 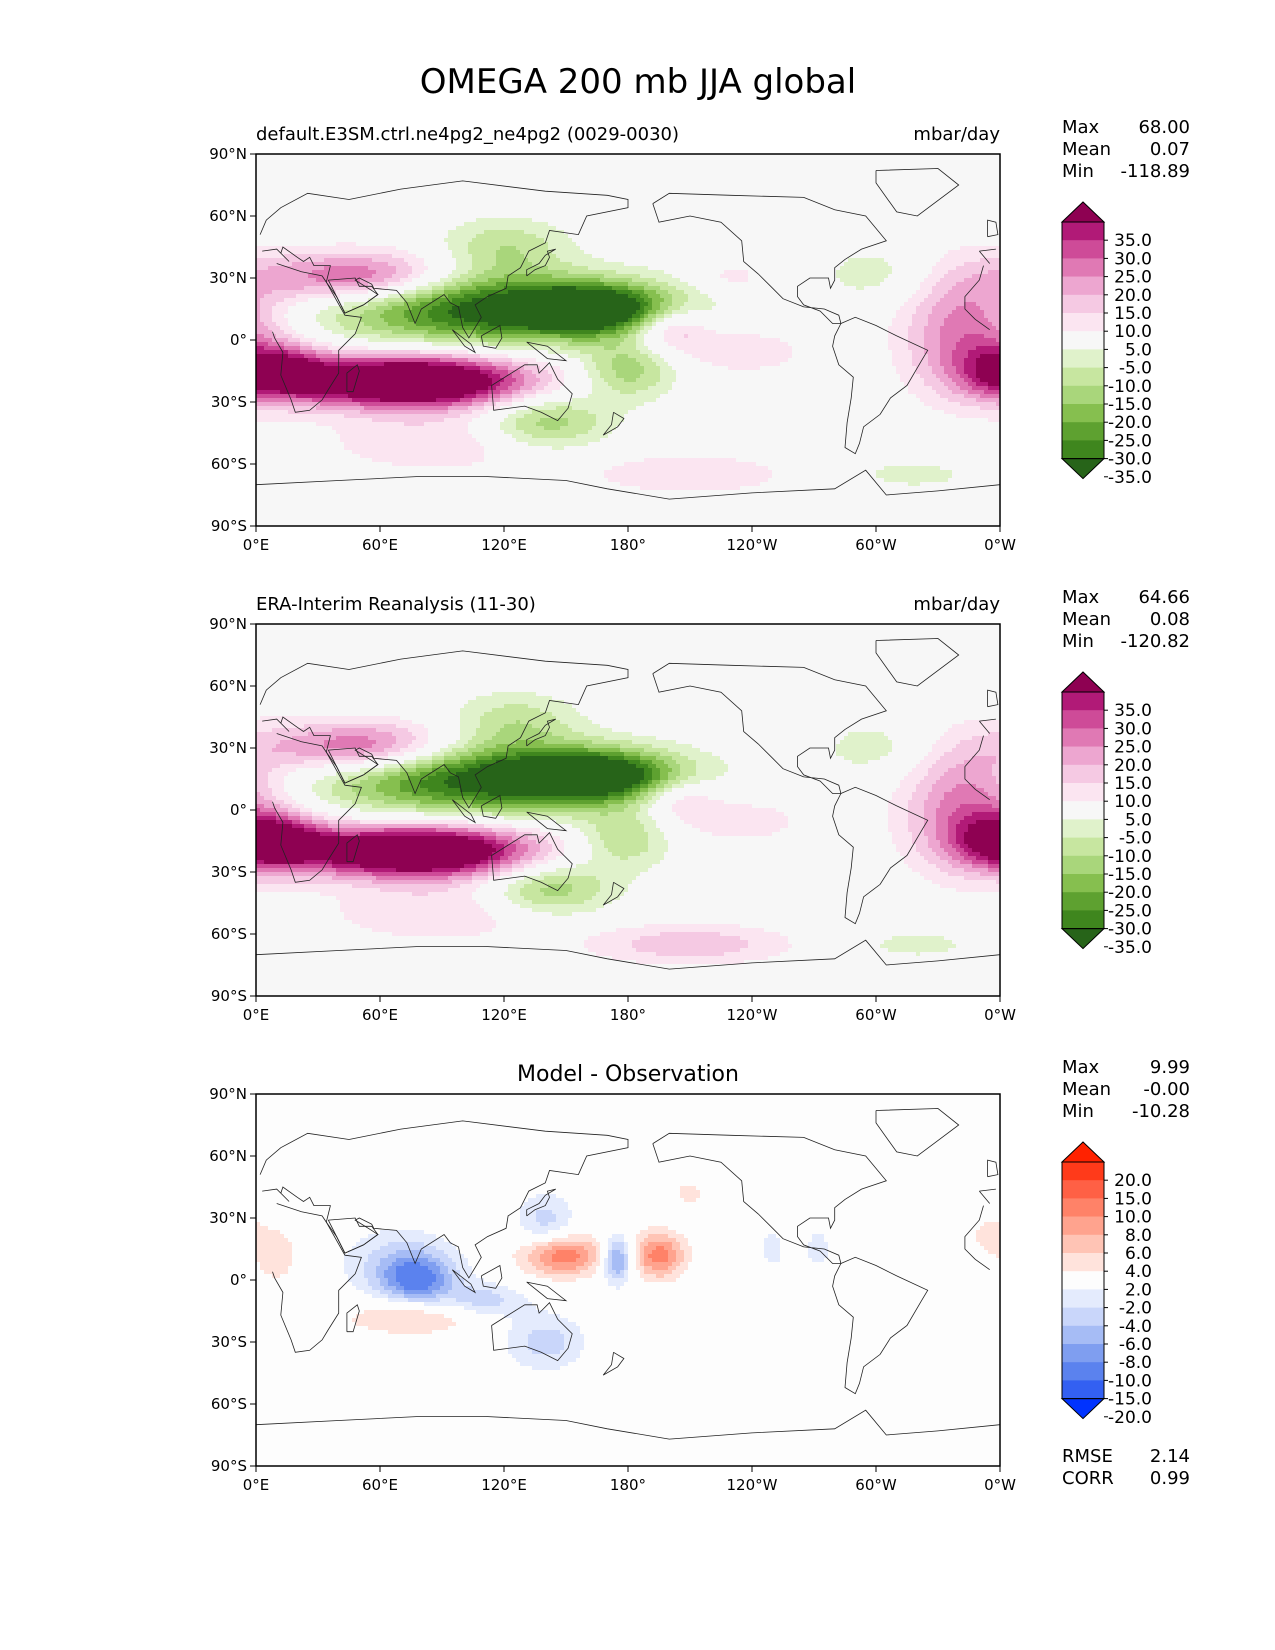 What do you see at coordinates (396, 604) in the screenshot?
I see `panel-left-title: ERA-Interim Reanalysis (11-30)` at bounding box center [396, 604].